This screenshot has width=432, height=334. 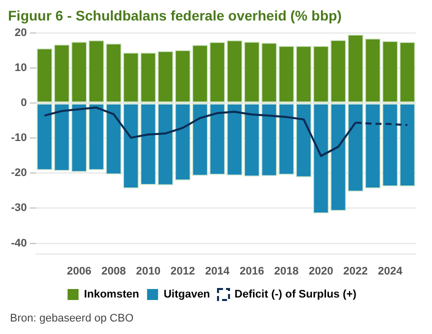 What do you see at coordinates (72, 318) in the screenshot?
I see `text: Bron: gebaseerd op CBO` at bounding box center [72, 318].